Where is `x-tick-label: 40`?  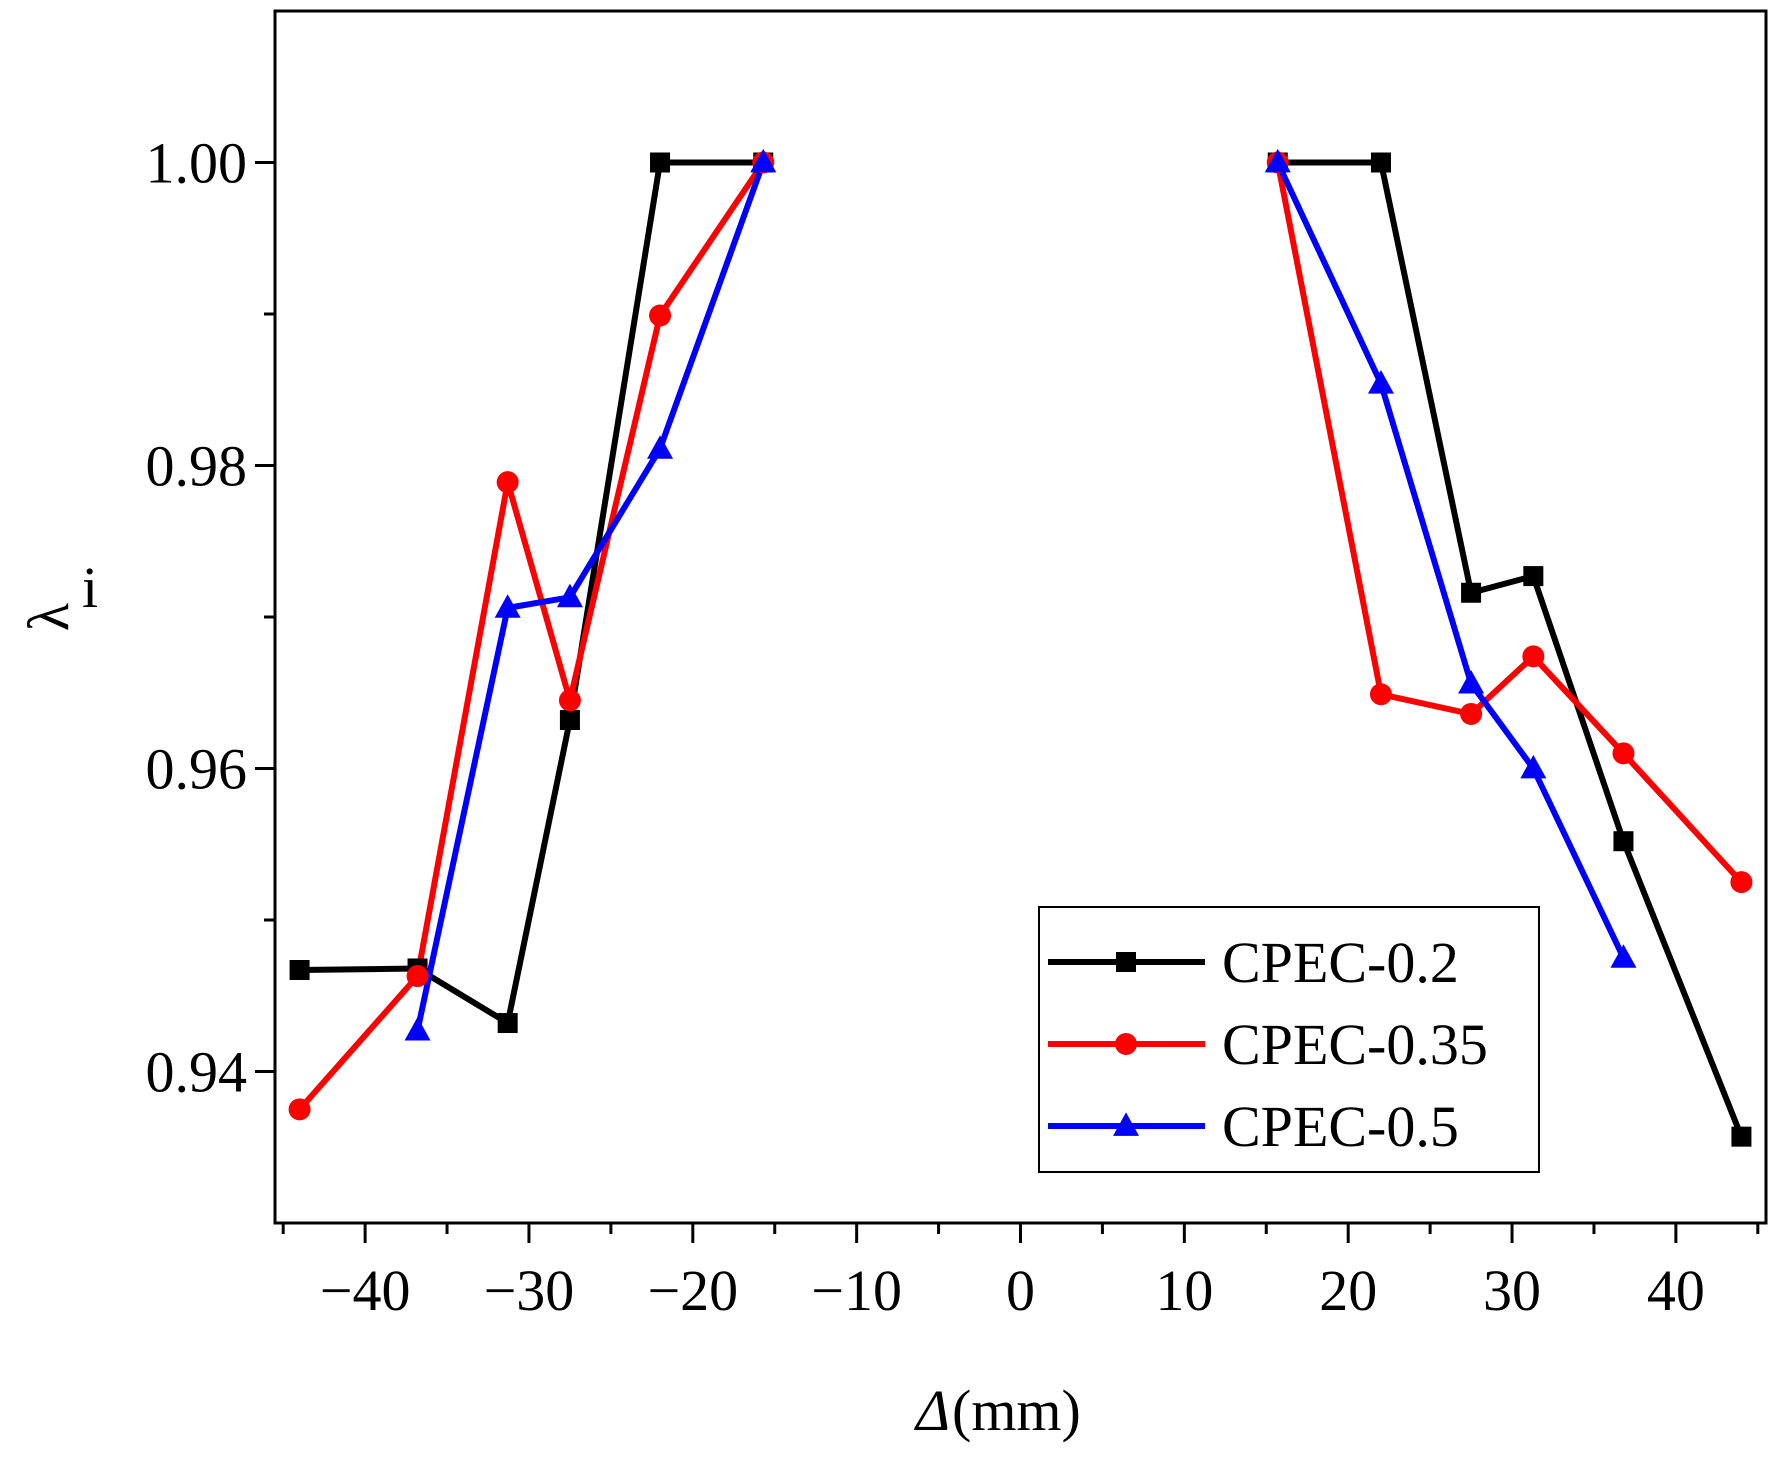 x-tick-label: 40 is located at coordinates (1676, 1290).